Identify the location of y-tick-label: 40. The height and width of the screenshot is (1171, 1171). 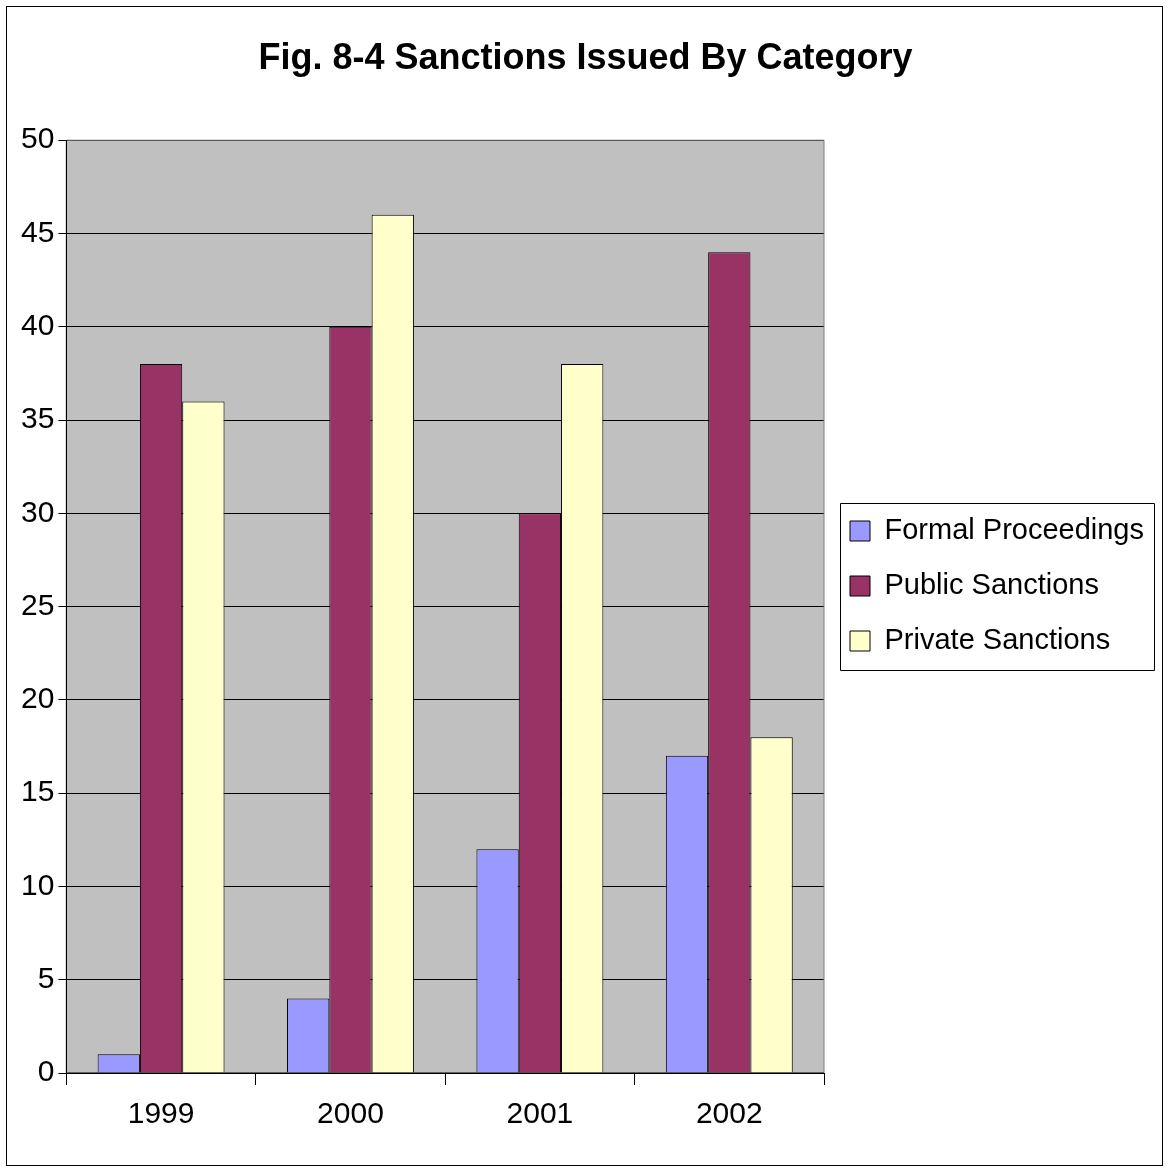
(37, 325).